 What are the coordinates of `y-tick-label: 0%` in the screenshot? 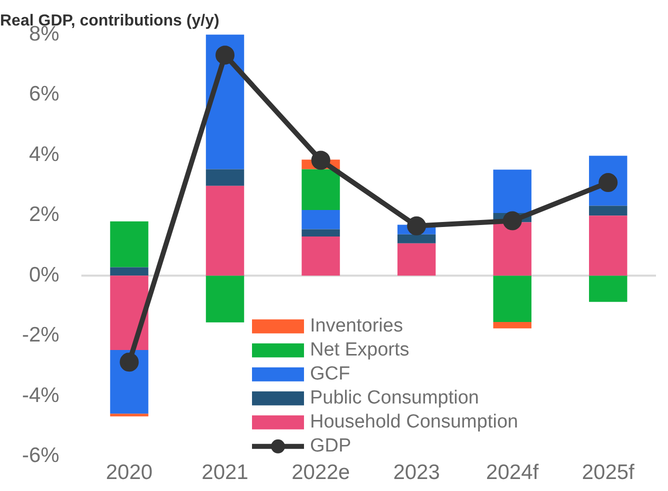 It's located at (44, 274).